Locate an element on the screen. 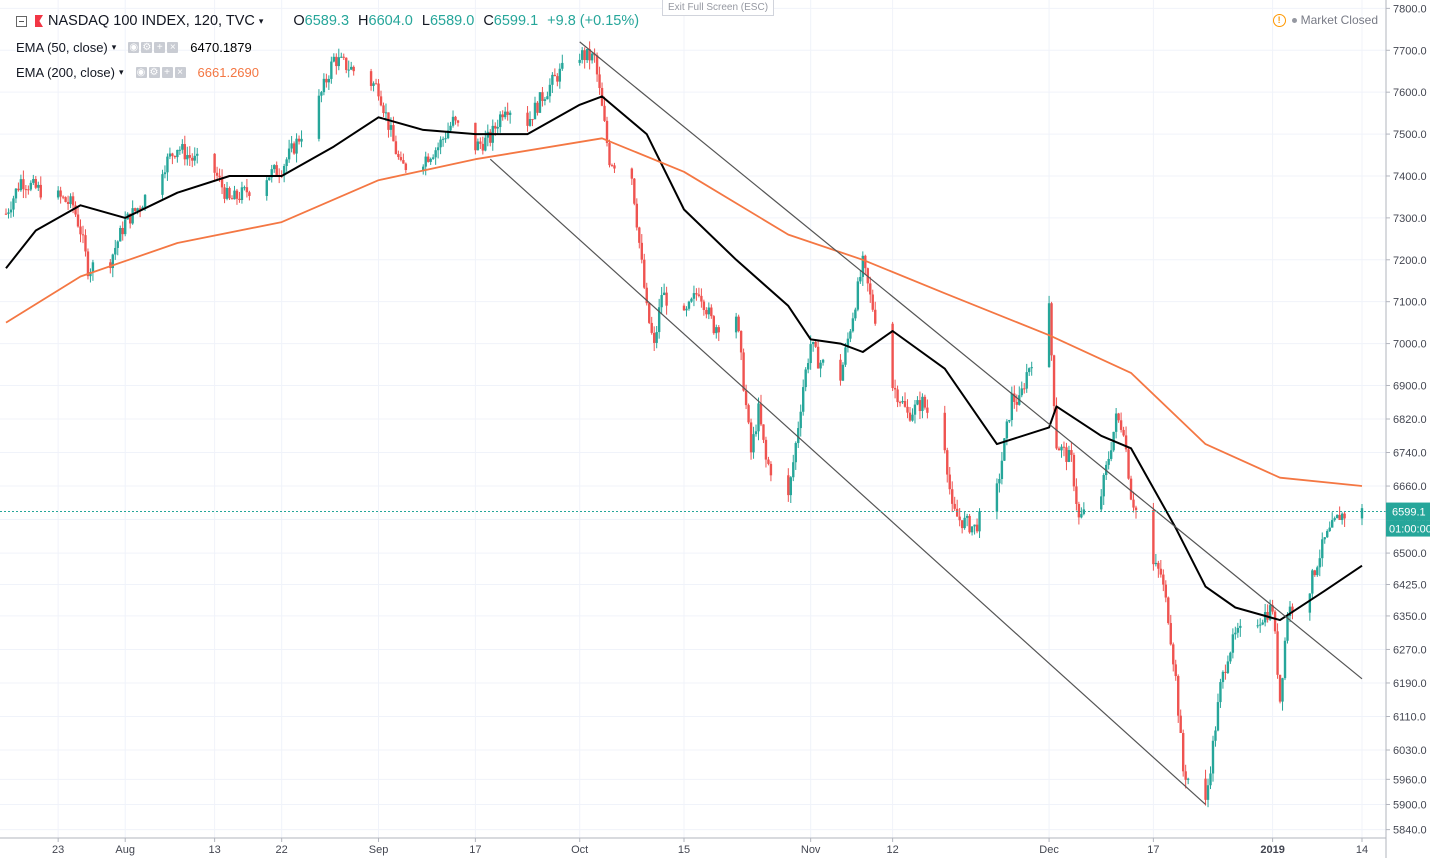  indicator-value: 6661.2690 is located at coordinates (228, 72).